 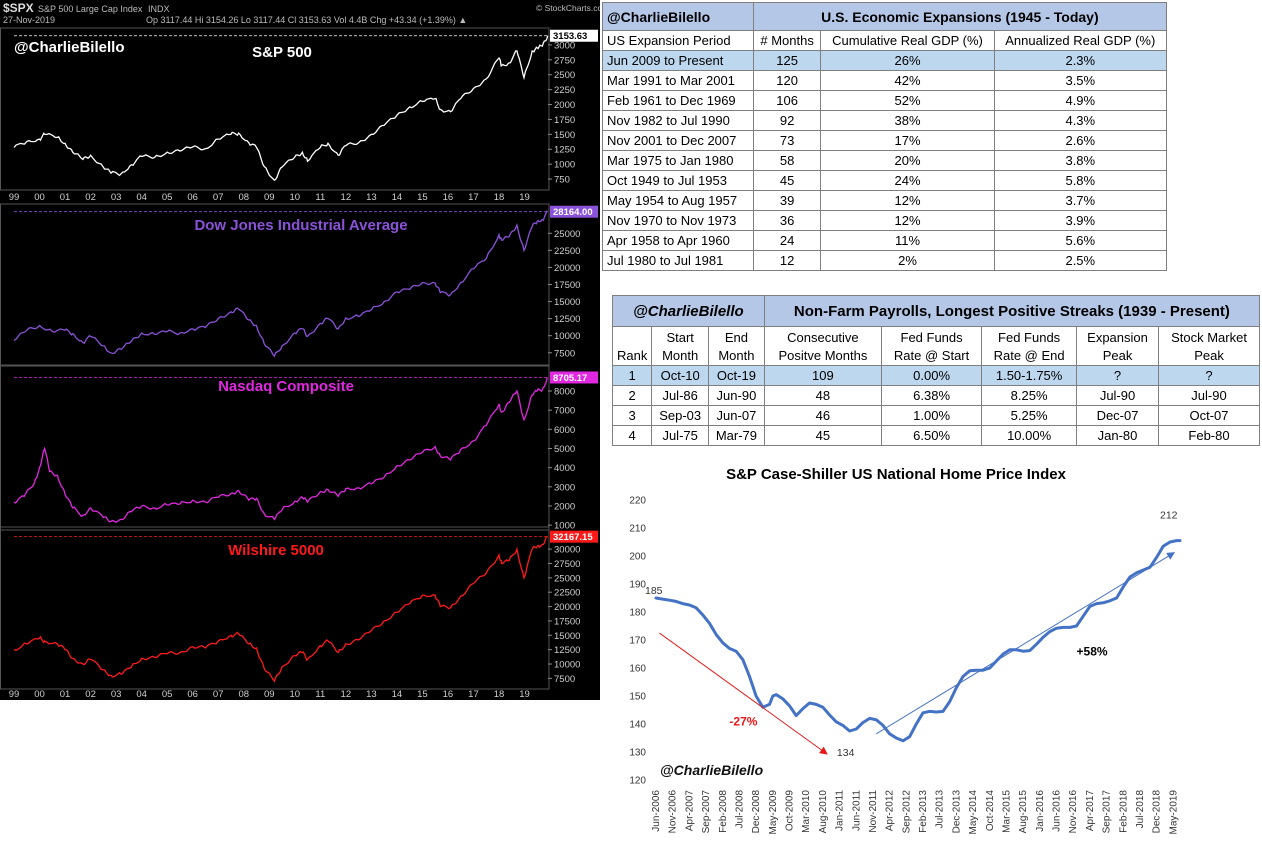 I want to click on period-cell: Jun 2009 to Present, so click(x=678, y=60).